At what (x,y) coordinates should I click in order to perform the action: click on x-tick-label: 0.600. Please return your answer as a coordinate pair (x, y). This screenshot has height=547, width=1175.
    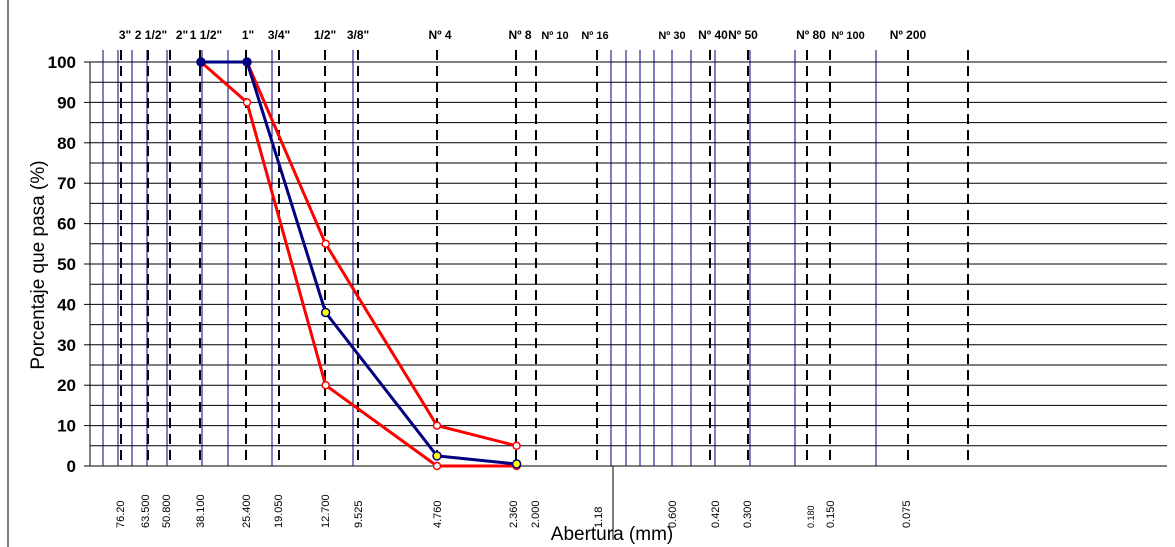
    Looking at the image, I should click on (673, 514).